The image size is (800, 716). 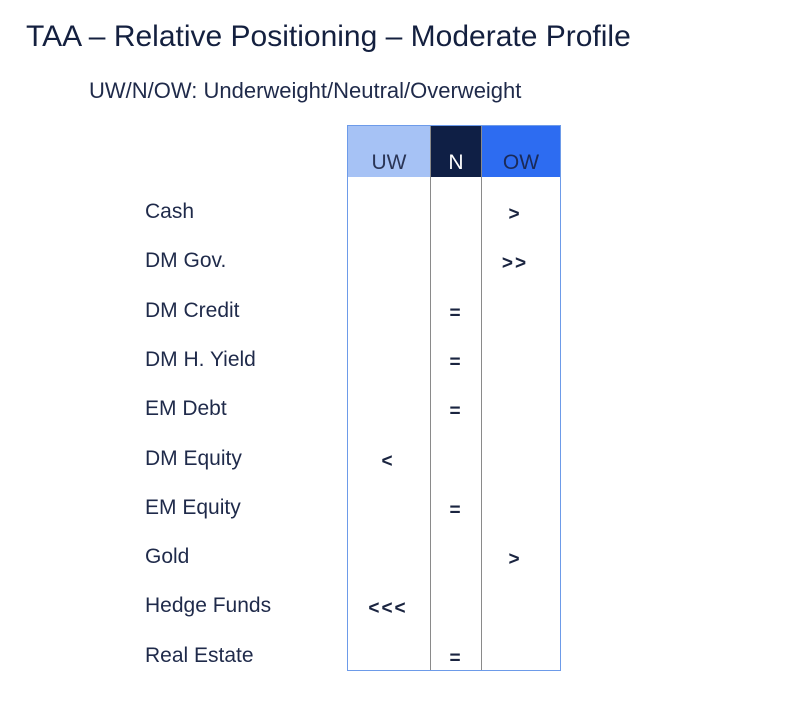 I want to click on column-header-n: N, so click(x=456, y=151).